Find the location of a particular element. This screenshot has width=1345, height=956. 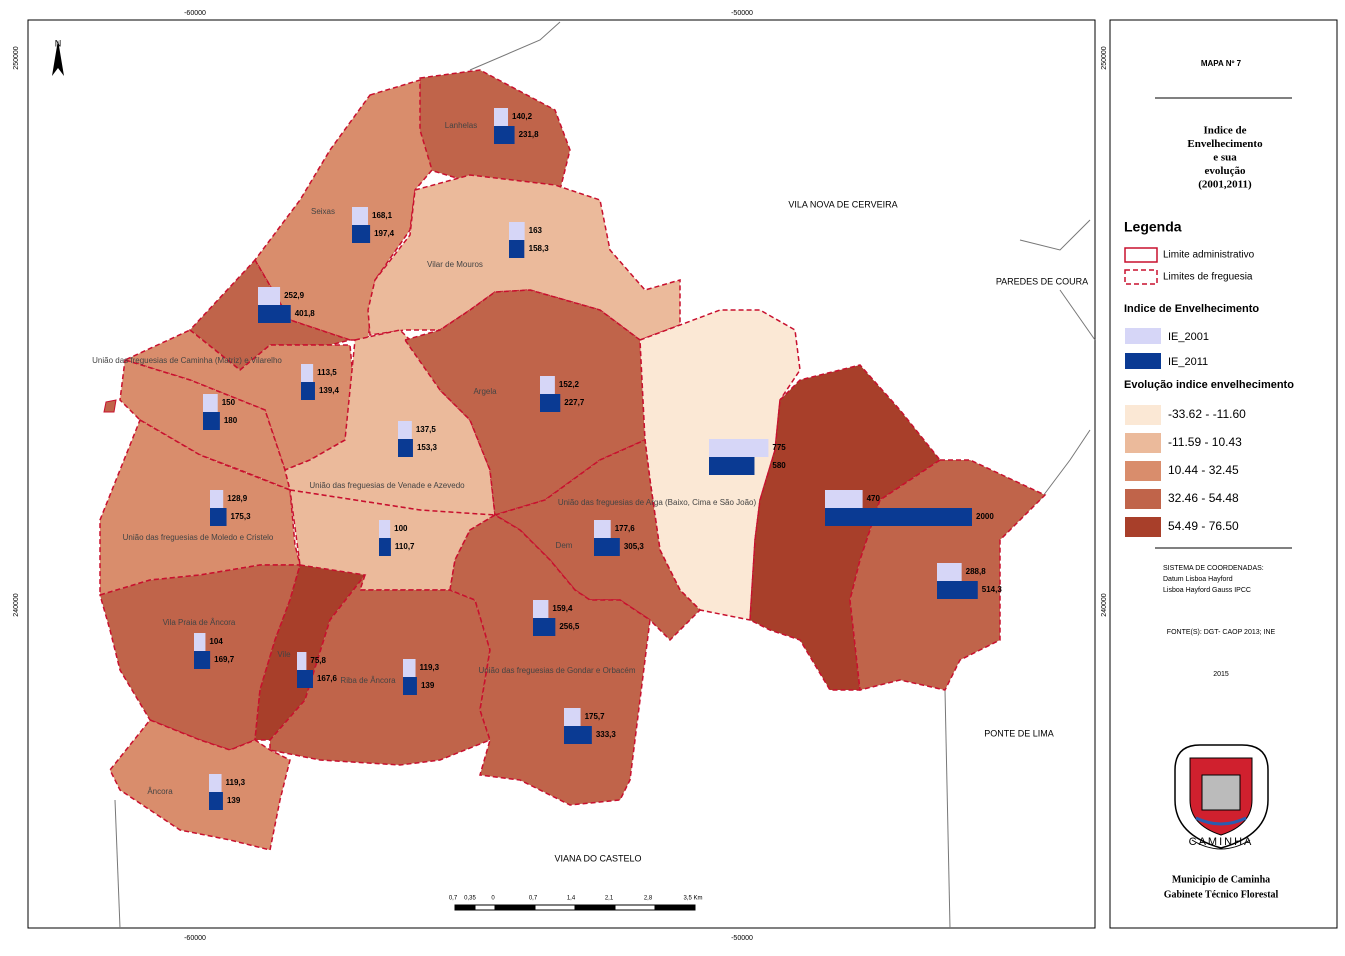

panel-title: evolução is located at coordinates (1225, 171).